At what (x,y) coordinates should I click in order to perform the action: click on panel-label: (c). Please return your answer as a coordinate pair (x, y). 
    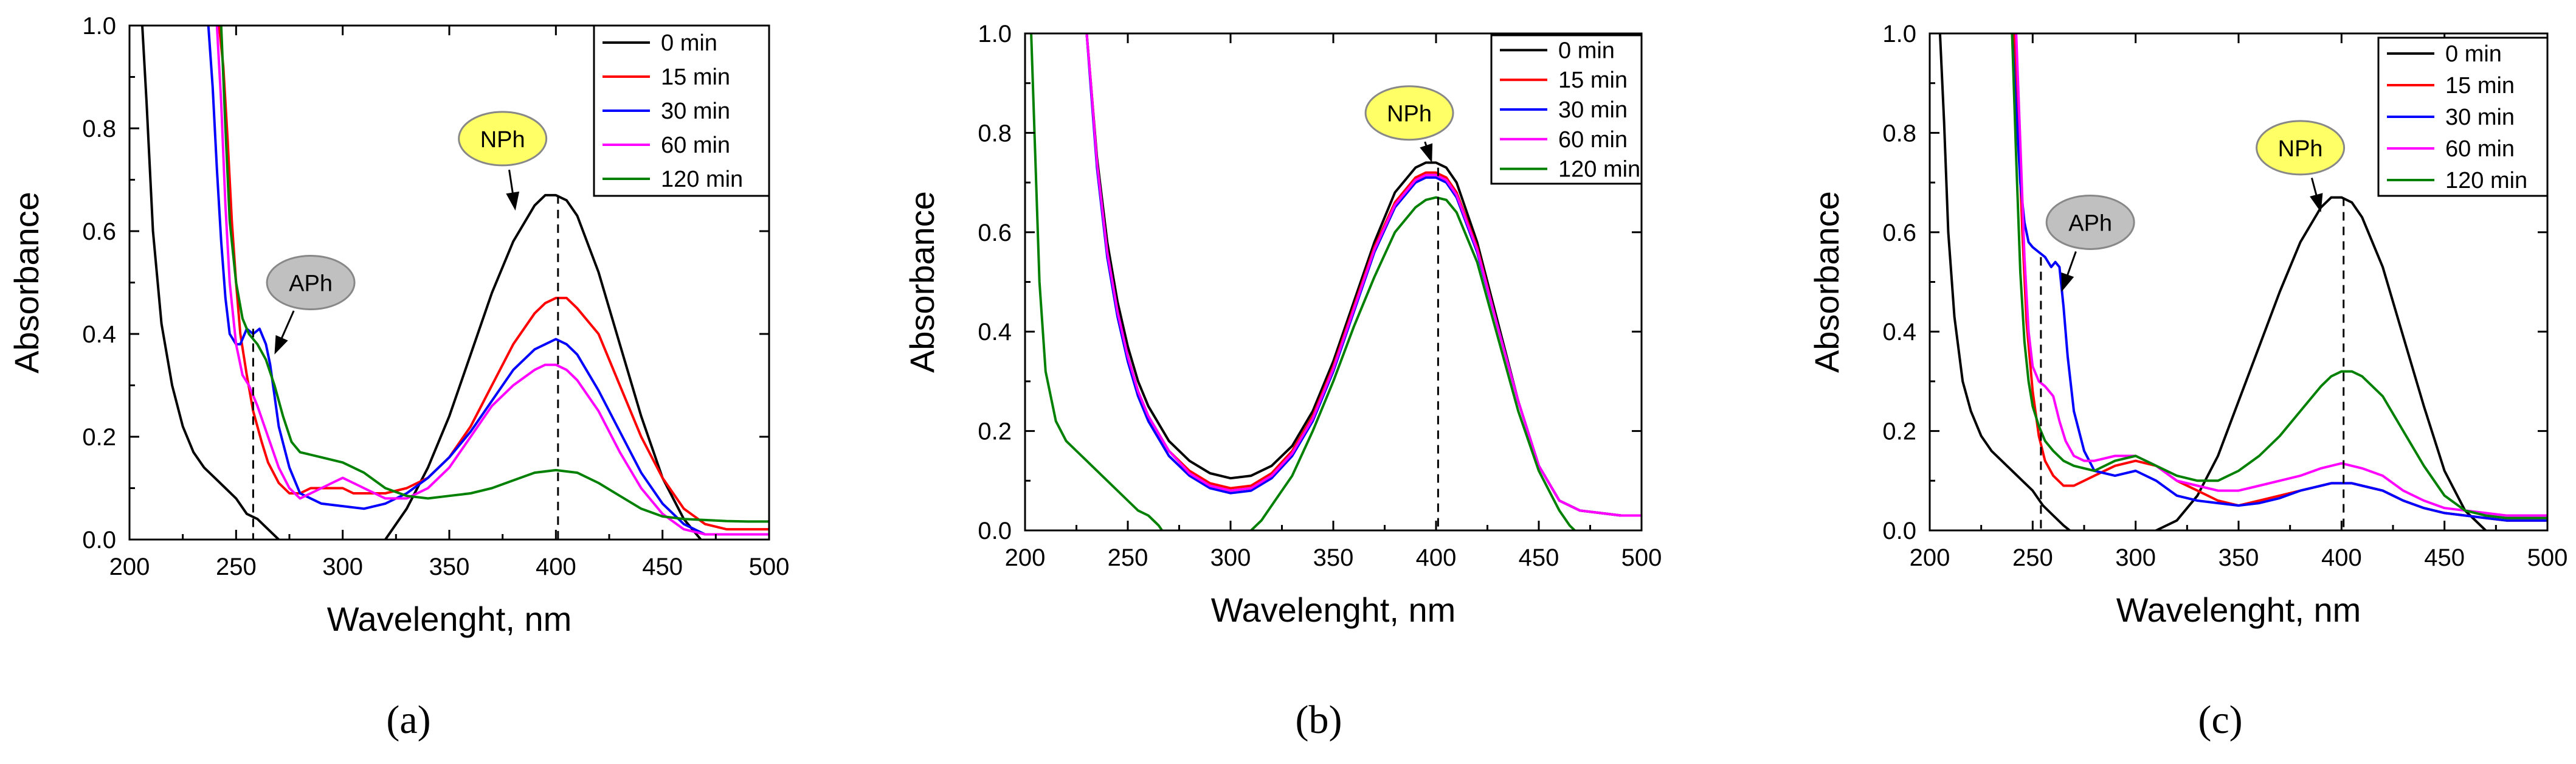
    Looking at the image, I should click on (2220, 720).